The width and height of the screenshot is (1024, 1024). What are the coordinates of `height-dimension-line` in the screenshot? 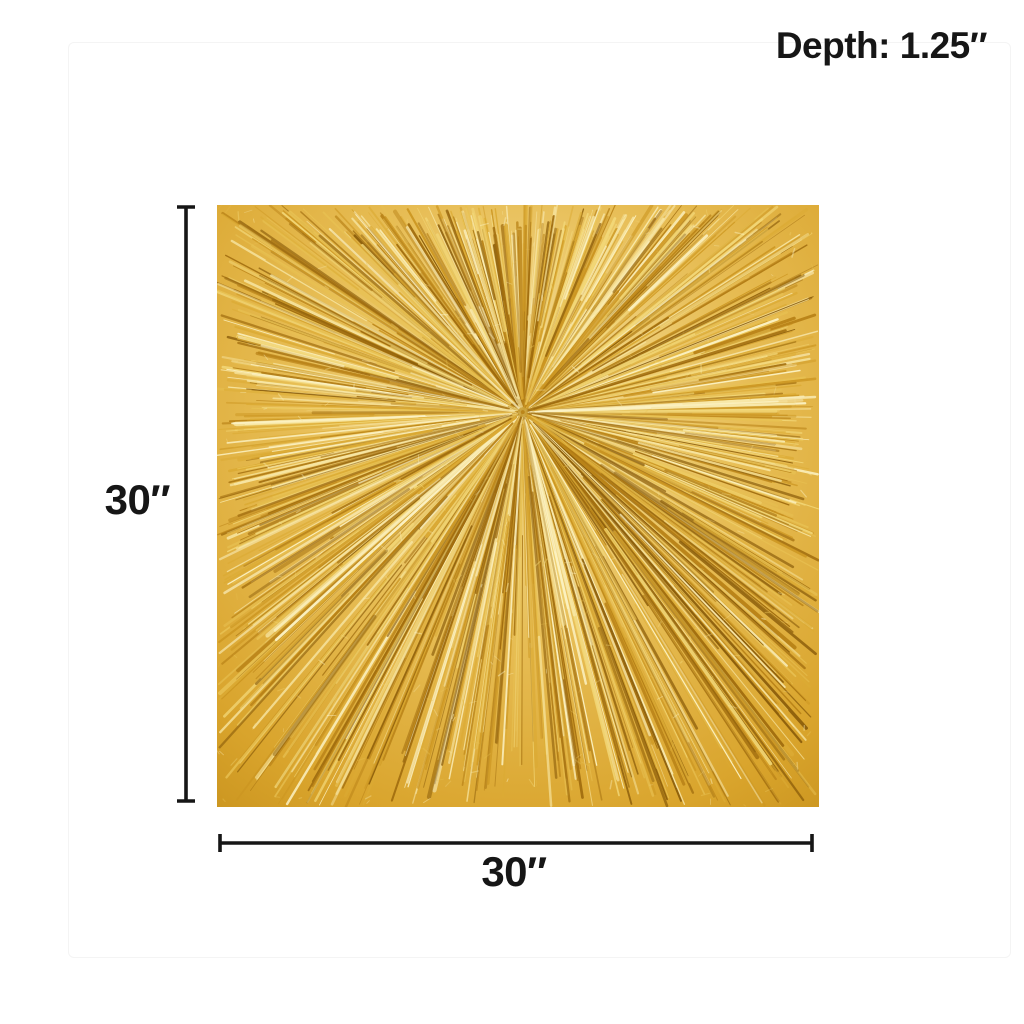 It's located at (186, 504).